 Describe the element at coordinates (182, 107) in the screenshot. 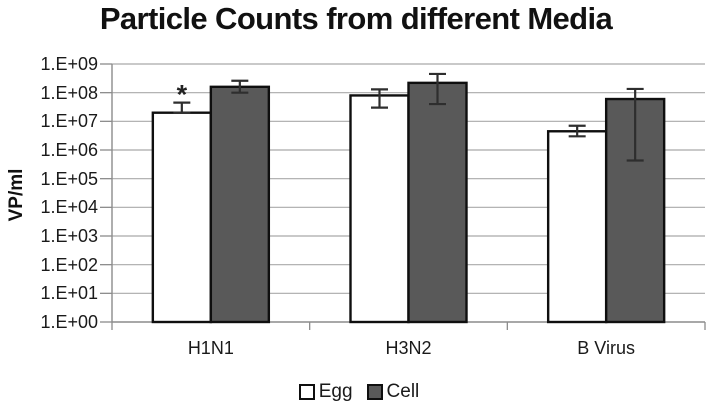

I see `error-bar-egg-h1n1` at that location.